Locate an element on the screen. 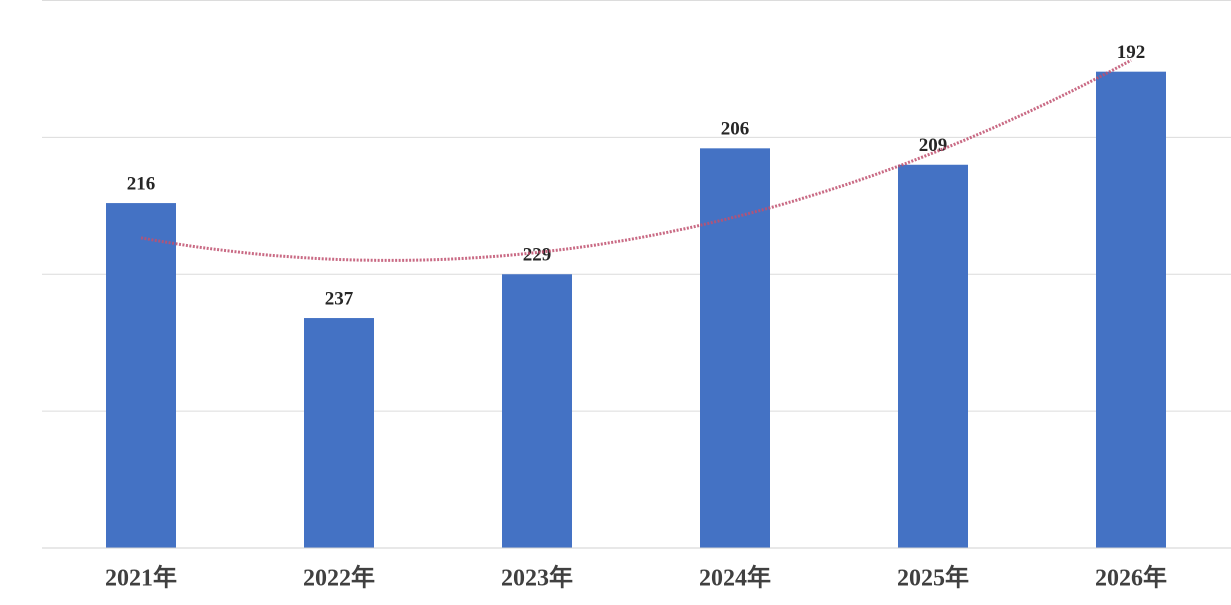 This screenshot has width=1231, height=605. x-tick-label: 2025年 is located at coordinates (933, 578).